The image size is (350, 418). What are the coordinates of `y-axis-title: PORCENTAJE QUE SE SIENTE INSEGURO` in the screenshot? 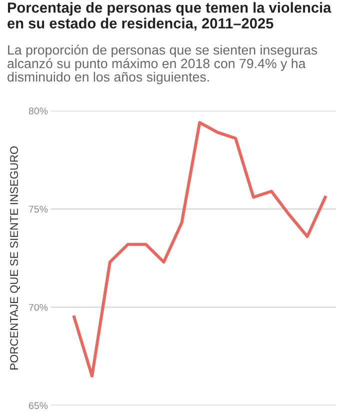 It's located at (15, 258).